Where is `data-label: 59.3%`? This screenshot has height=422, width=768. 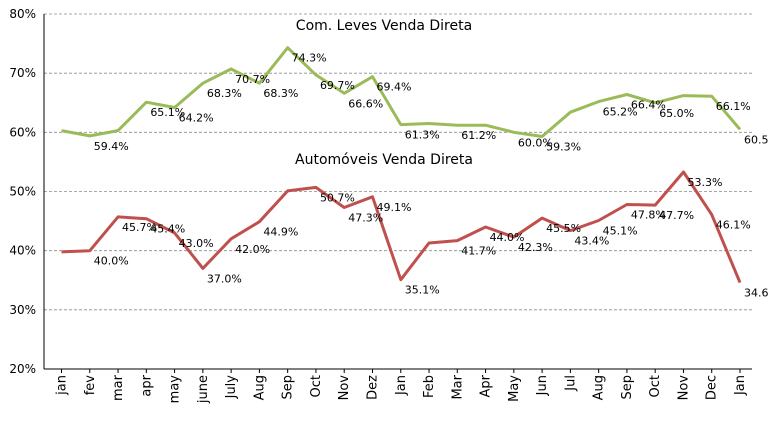 data-label: 59.3% is located at coordinates (563, 146).